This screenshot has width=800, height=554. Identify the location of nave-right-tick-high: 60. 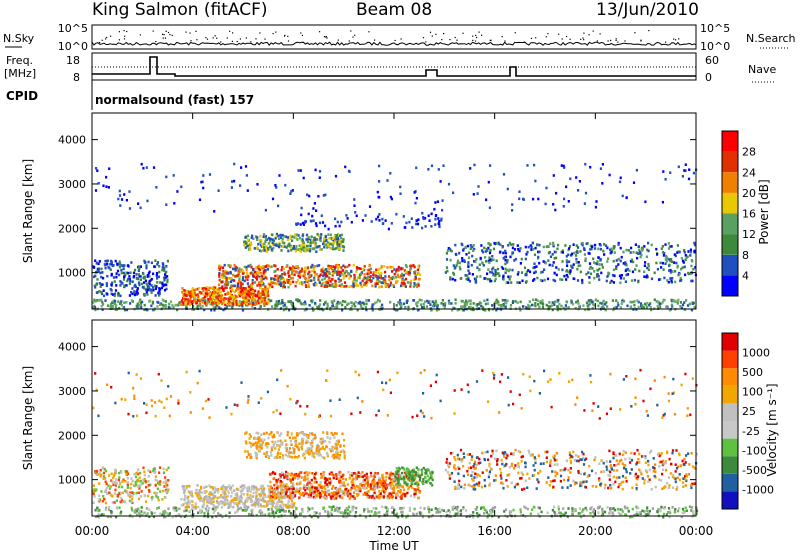
(712, 60).